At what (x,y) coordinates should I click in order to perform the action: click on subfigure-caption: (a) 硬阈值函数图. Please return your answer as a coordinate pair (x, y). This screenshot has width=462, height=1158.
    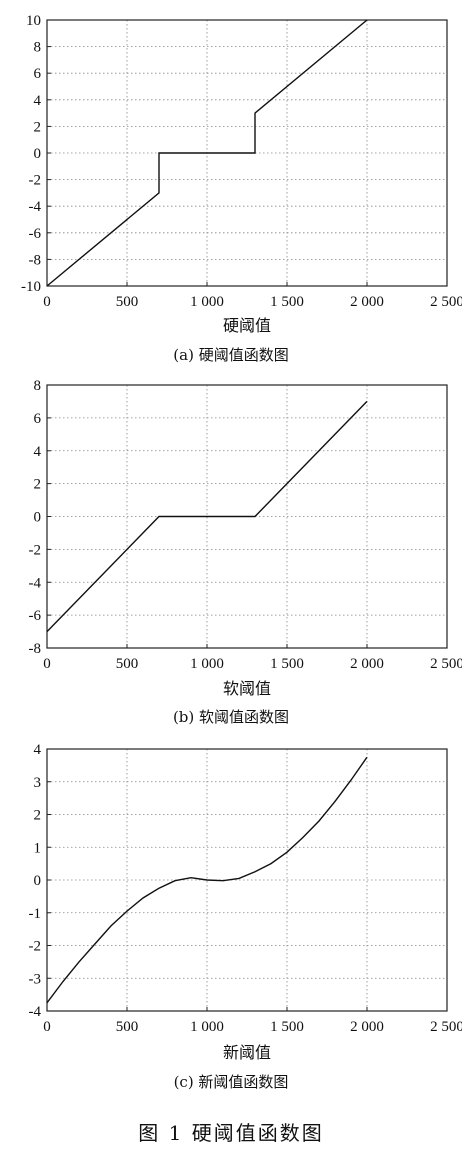
    Looking at the image, I should click on (230, 355).